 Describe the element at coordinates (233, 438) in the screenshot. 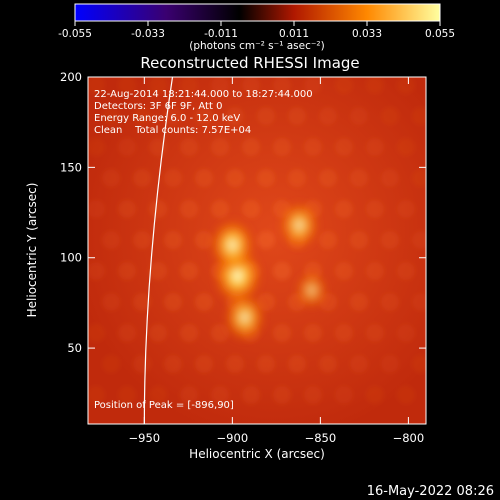

I see `x-tick-label: −900` at that location.